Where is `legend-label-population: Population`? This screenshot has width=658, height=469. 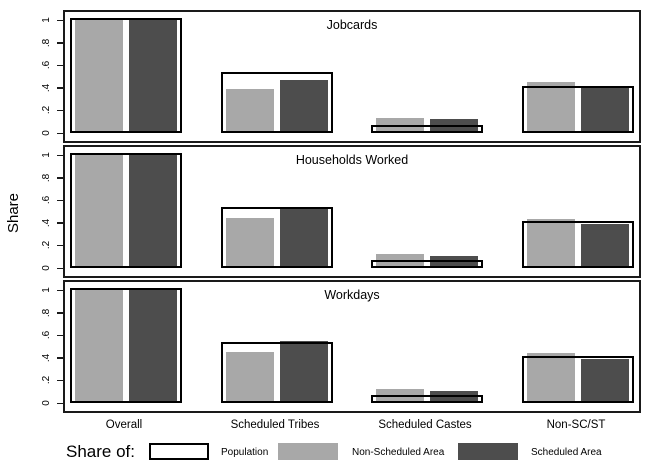
legend-label-population: Population is located at coordinates (245, 452).